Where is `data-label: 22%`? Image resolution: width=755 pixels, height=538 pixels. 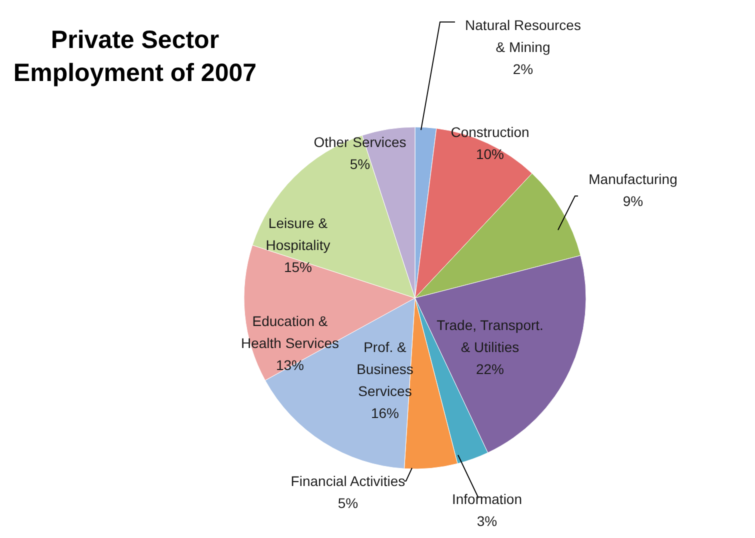 data-label: 22% is located at coordinates (490, 369).